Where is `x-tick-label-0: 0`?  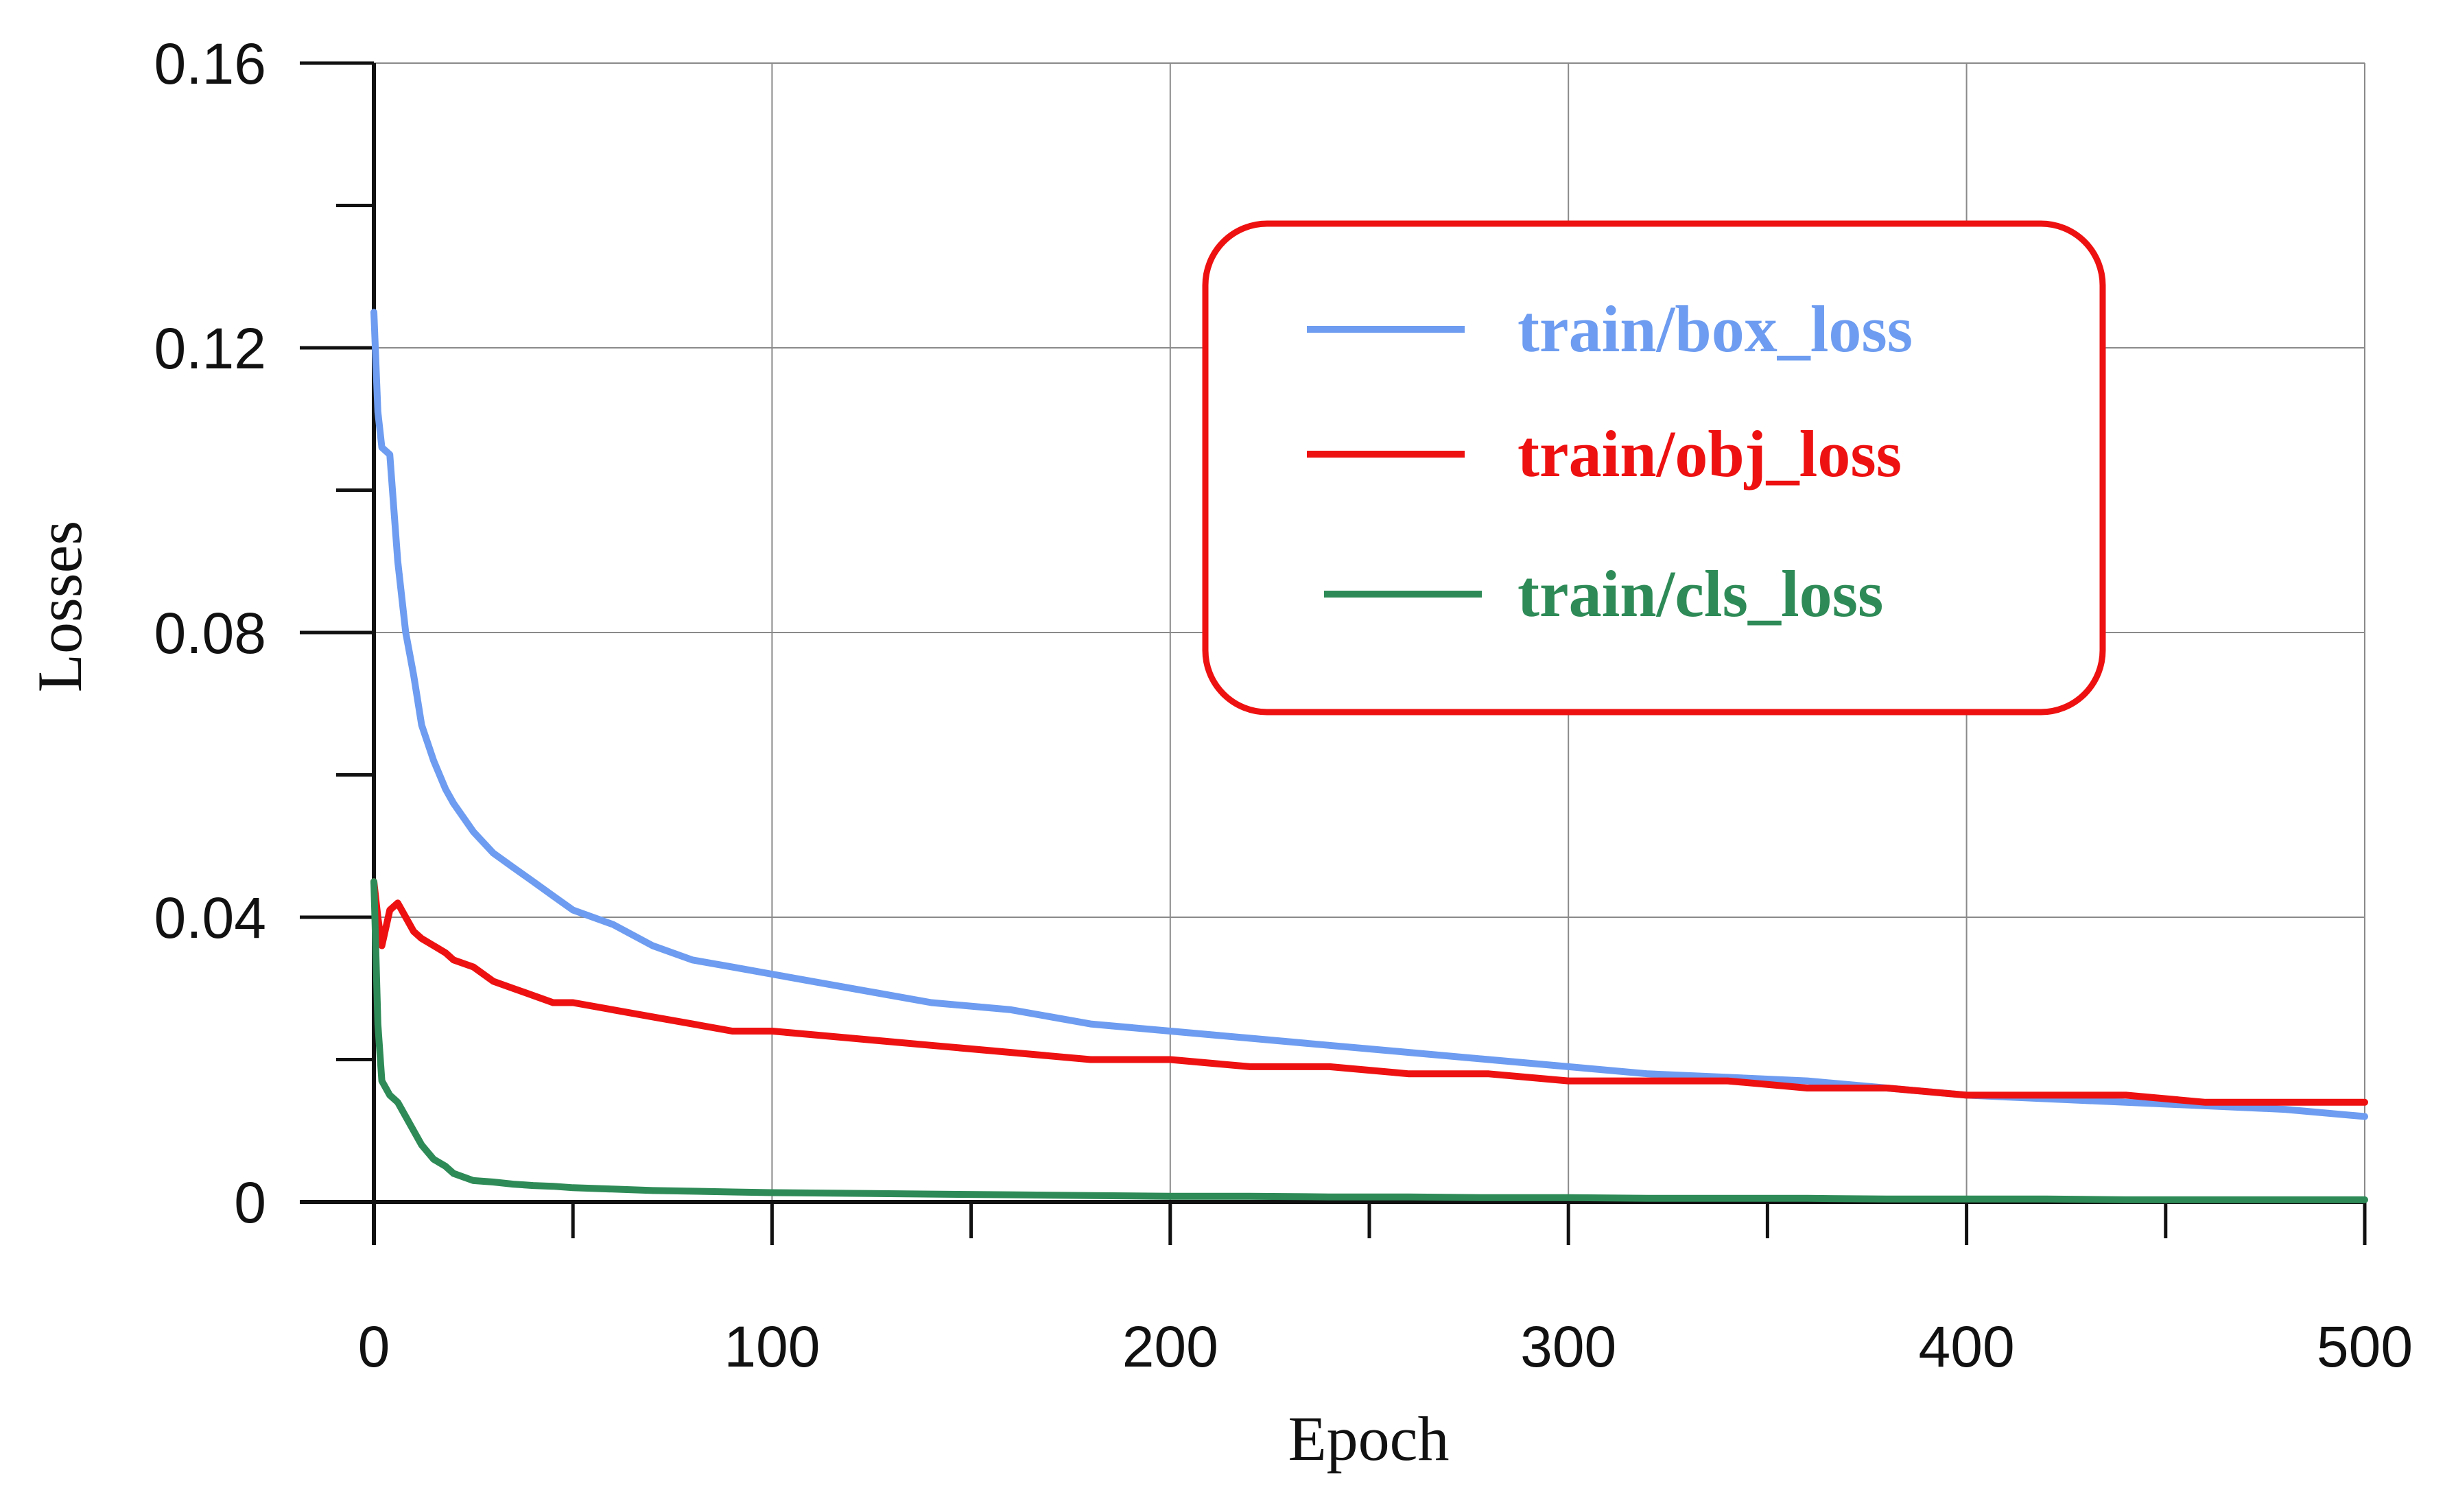 x-tick-label-0: 0 is located at coordinates (374, 1346).